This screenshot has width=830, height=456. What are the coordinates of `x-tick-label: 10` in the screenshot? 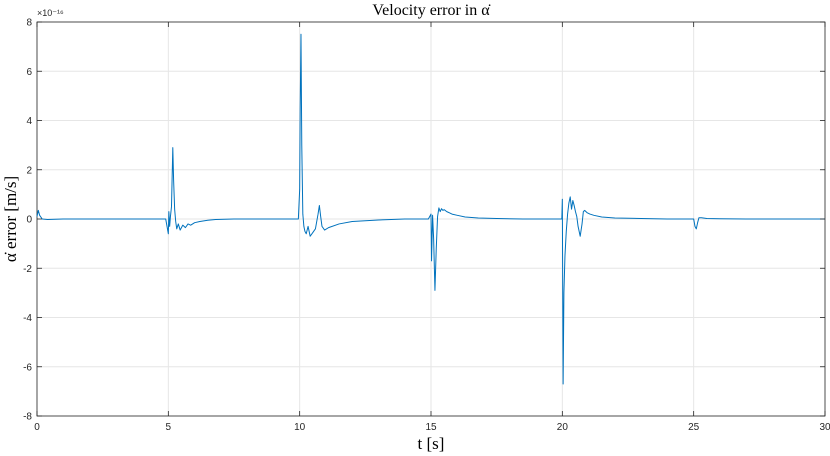 It's located at (300, 427).